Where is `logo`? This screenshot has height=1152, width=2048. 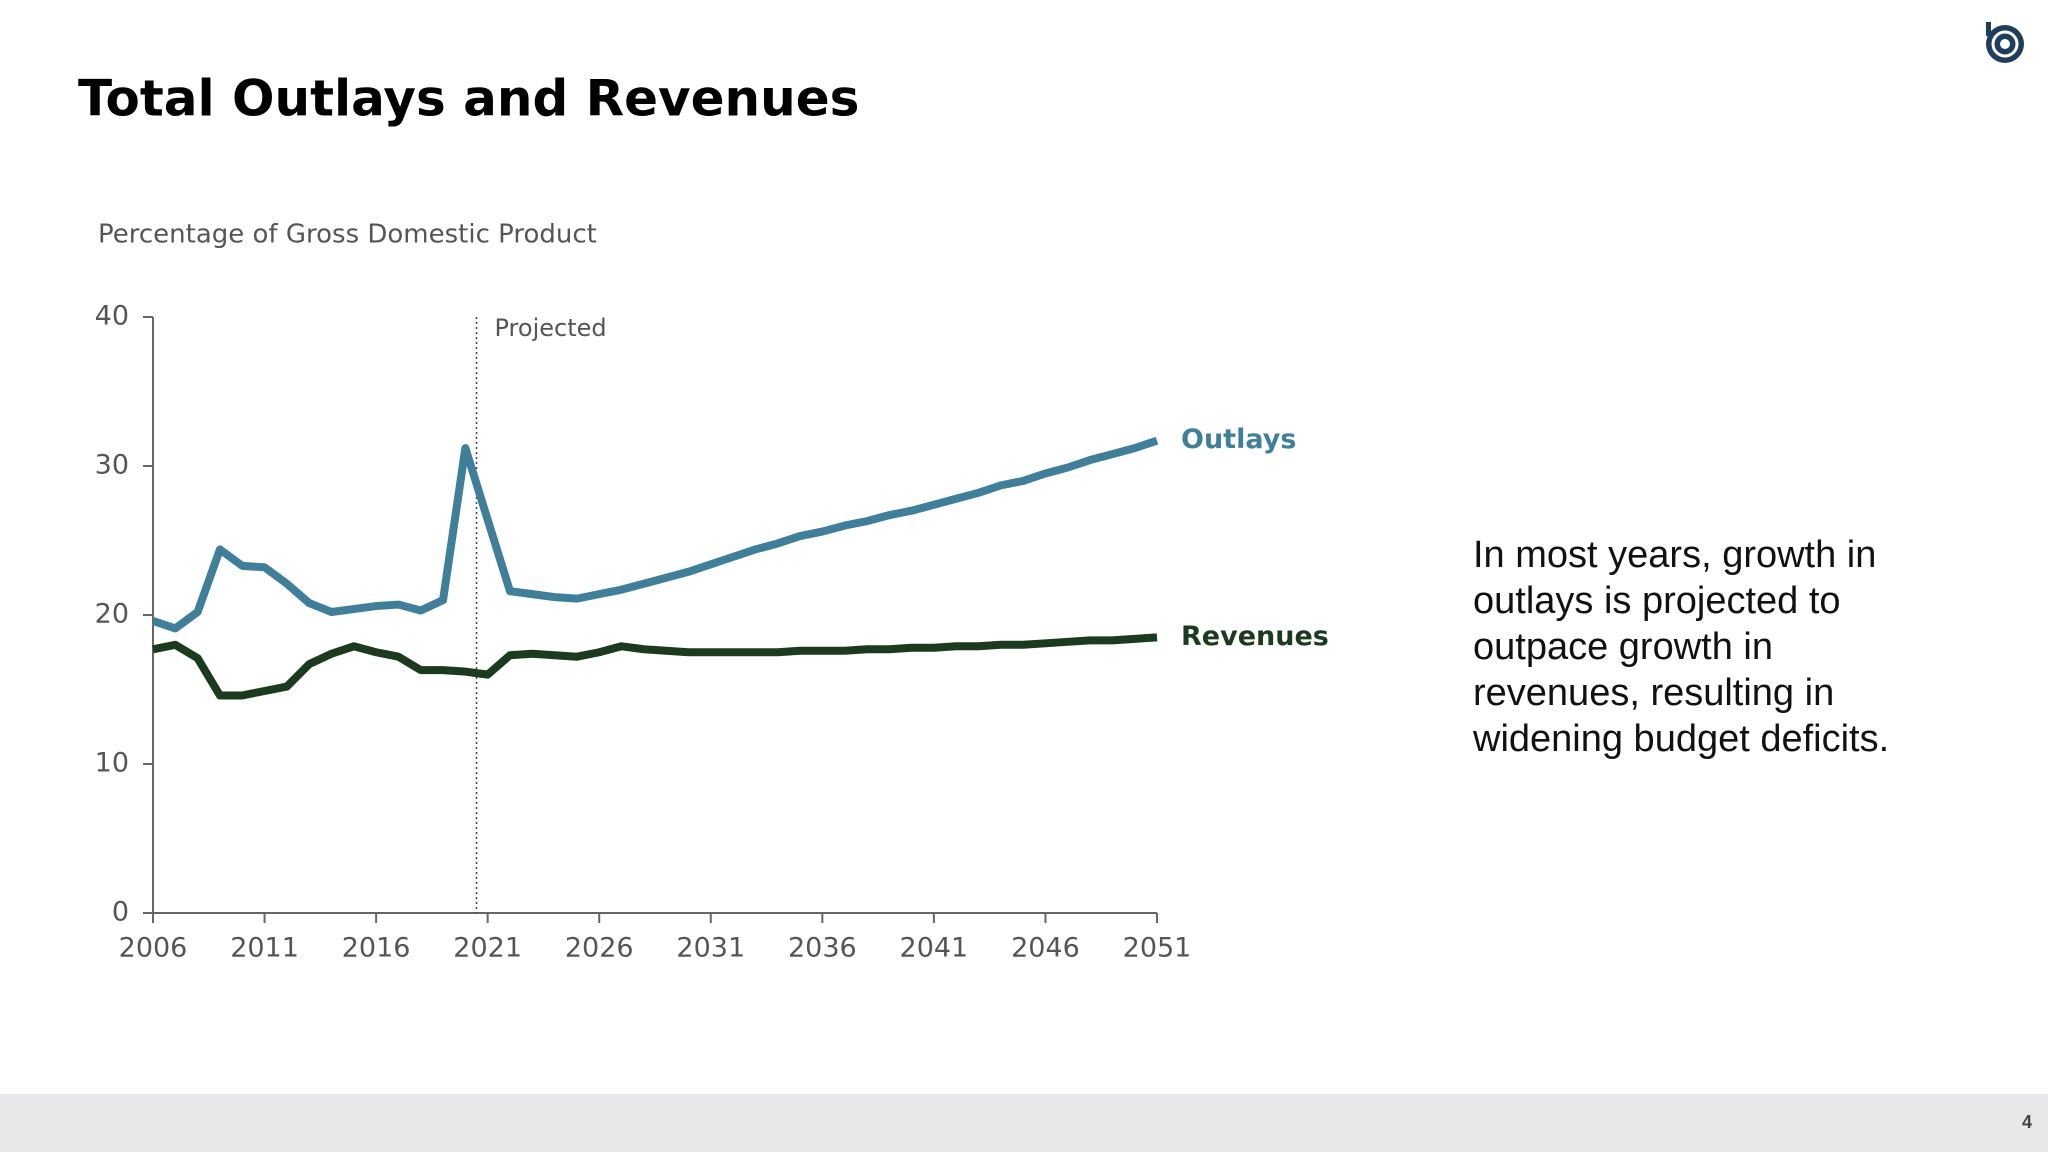
logo is located at coordinates (2005, 42).